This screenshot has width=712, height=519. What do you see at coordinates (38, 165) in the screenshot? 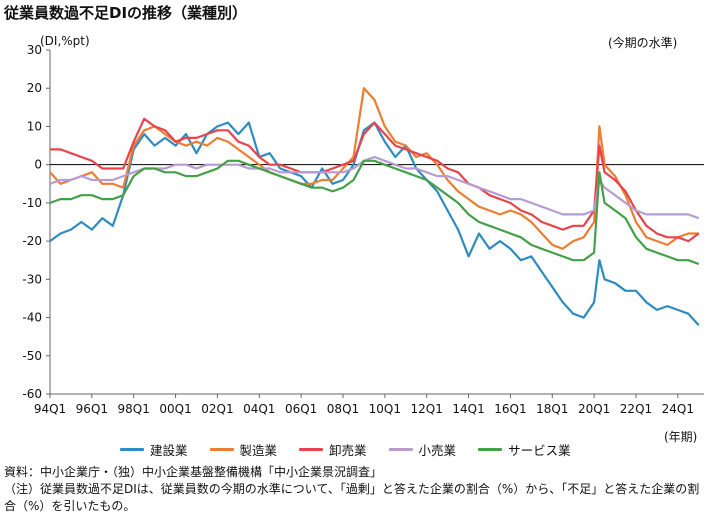
I see `y-tick-label: 0` at bounding box center [38, 165].